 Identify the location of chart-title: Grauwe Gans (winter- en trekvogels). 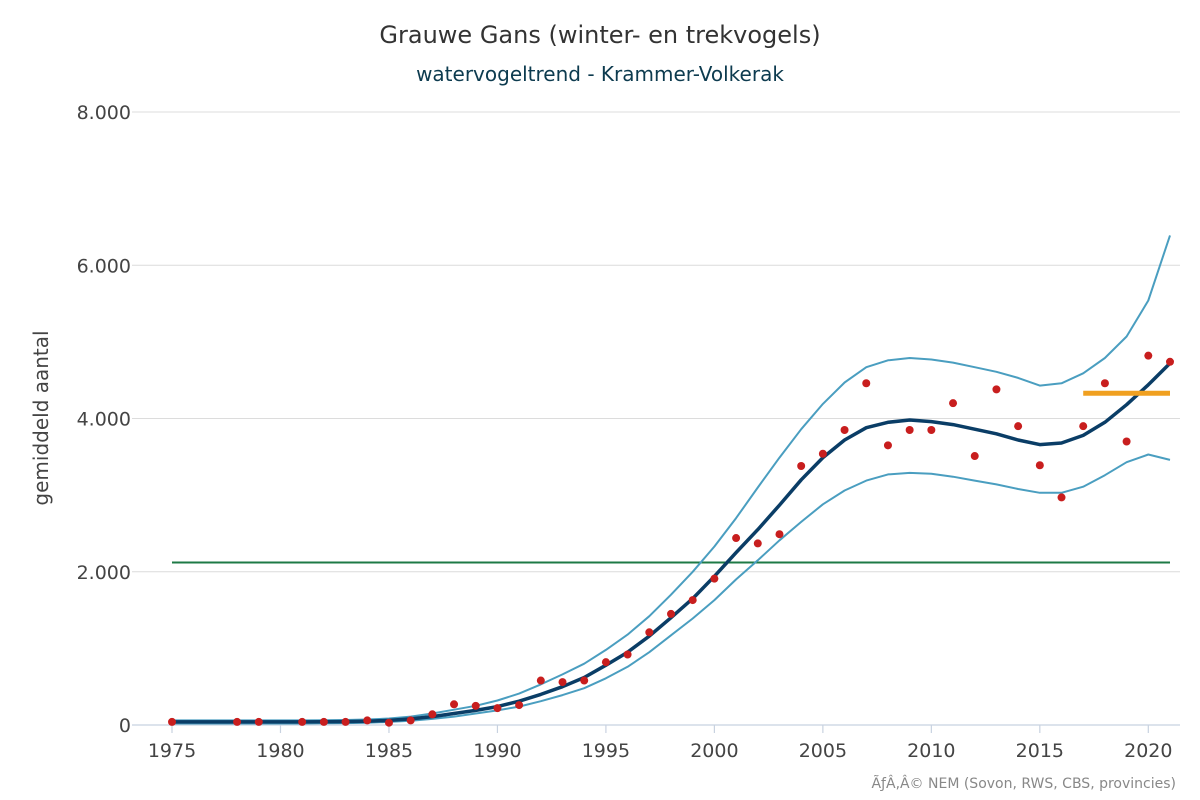
(599, 35).